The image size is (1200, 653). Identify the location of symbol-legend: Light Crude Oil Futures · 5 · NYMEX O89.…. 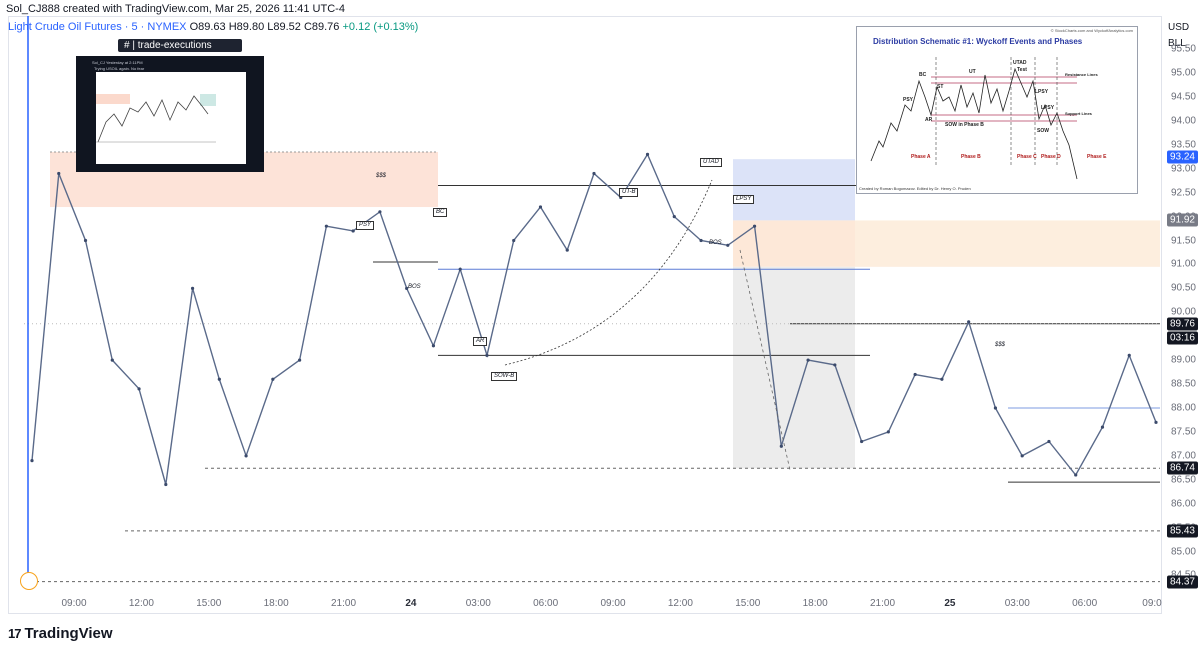
(213, 27).